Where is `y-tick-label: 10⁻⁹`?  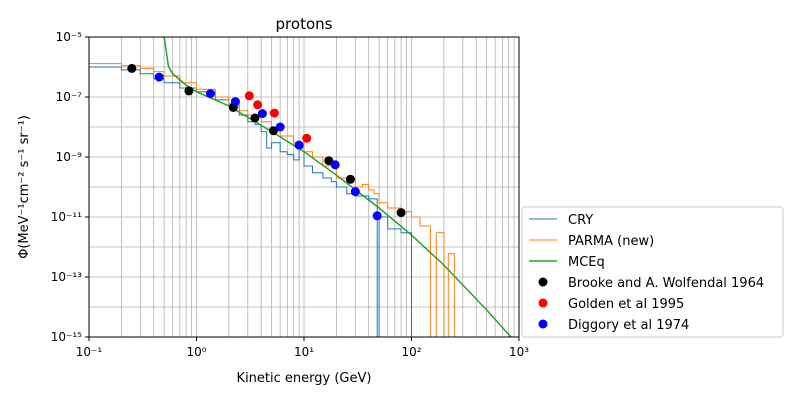 y-tick-label: 10⁻⁹ is located at coordinates (69, 157).